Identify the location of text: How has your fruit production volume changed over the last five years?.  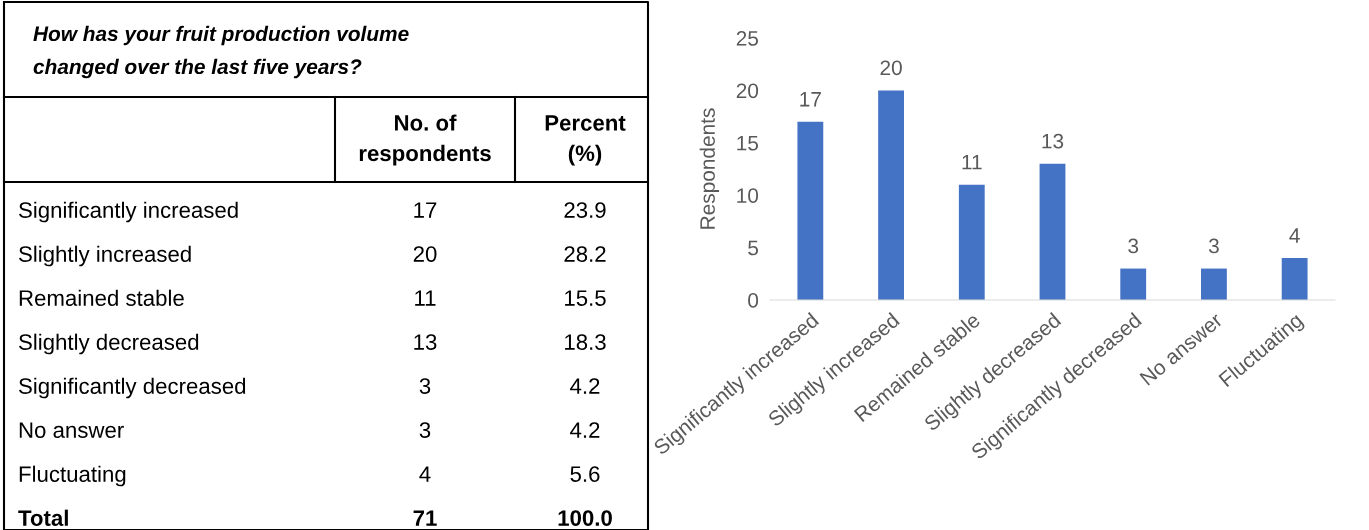
(221, 52).